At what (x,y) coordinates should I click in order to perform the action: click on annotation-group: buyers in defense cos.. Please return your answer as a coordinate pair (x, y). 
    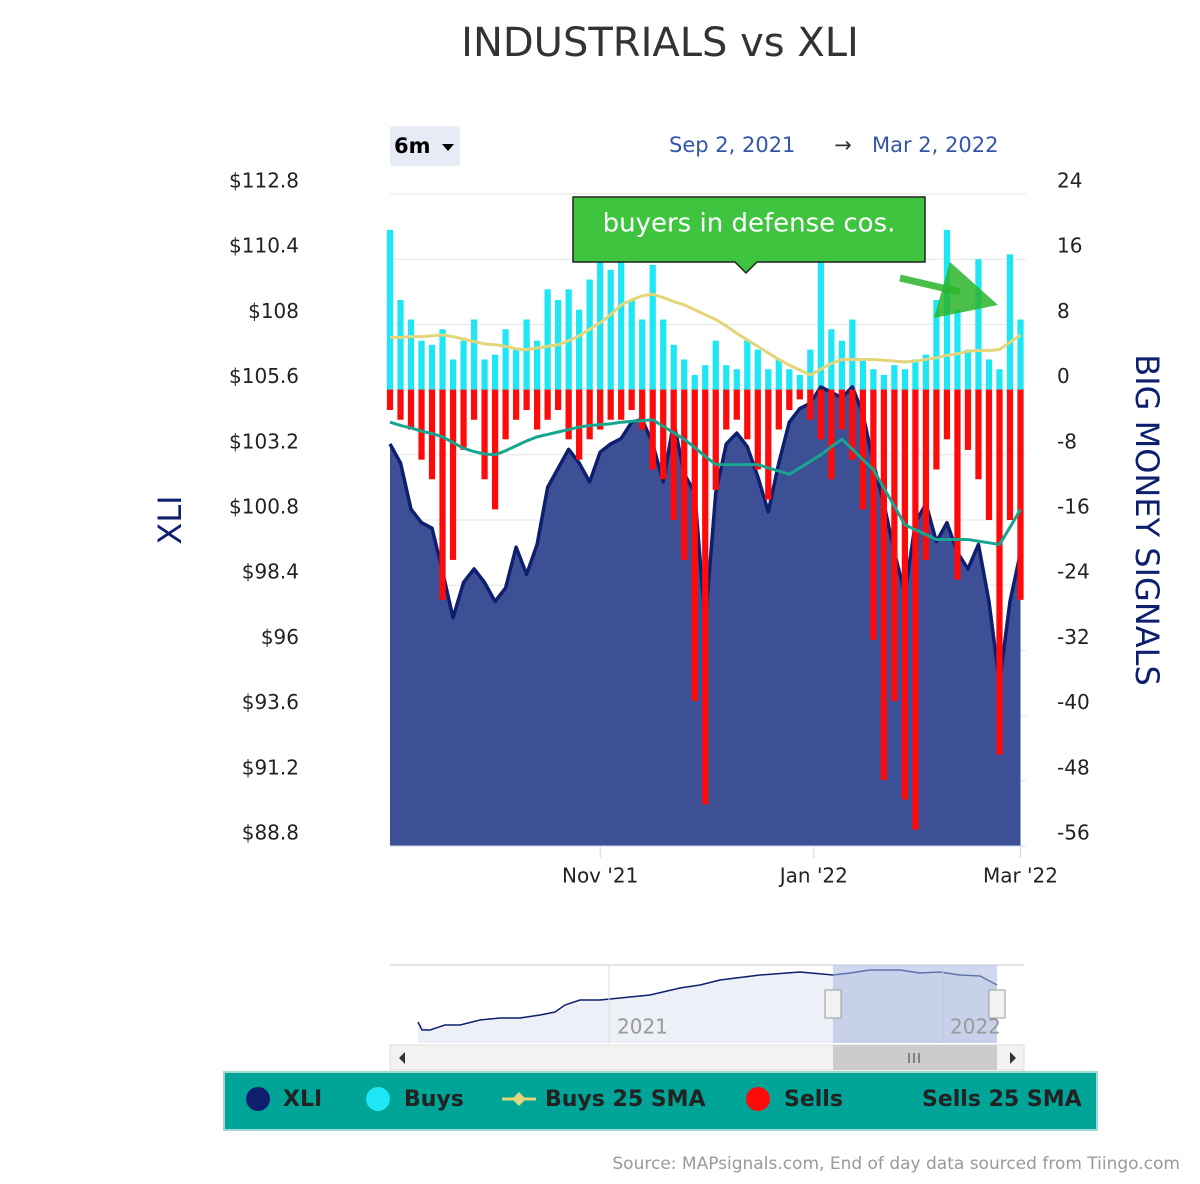
    Looking at the image, I should click on (785, 257).